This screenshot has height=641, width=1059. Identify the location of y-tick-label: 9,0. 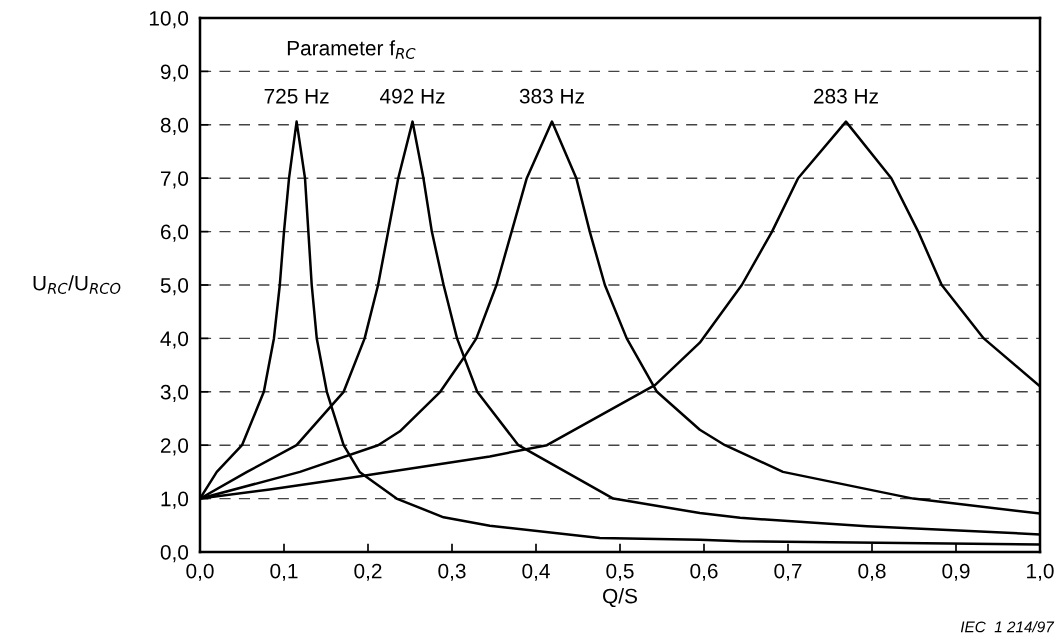
(174, 73).